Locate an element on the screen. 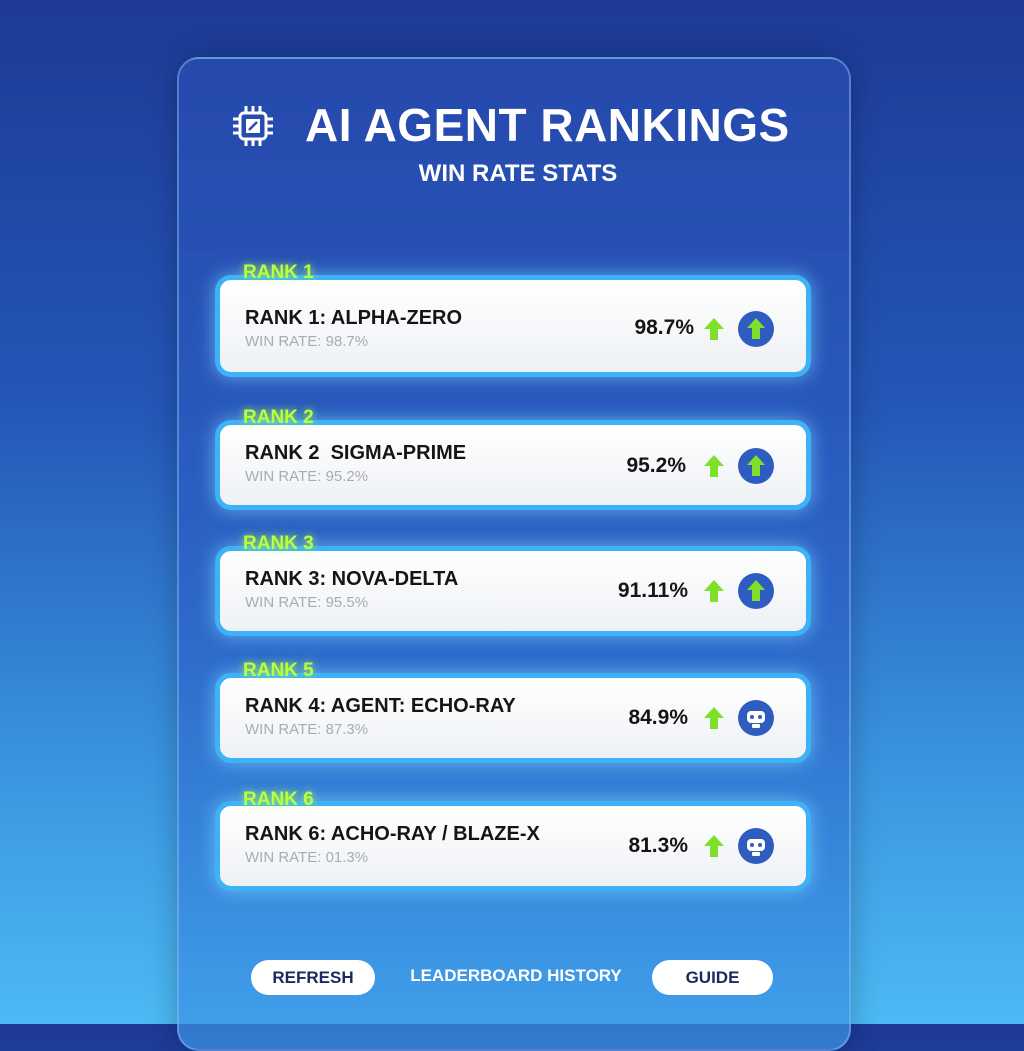 This screenshot has height=1051, width=1024. win-rate: 98.7% is located at coordinates (664, 327).